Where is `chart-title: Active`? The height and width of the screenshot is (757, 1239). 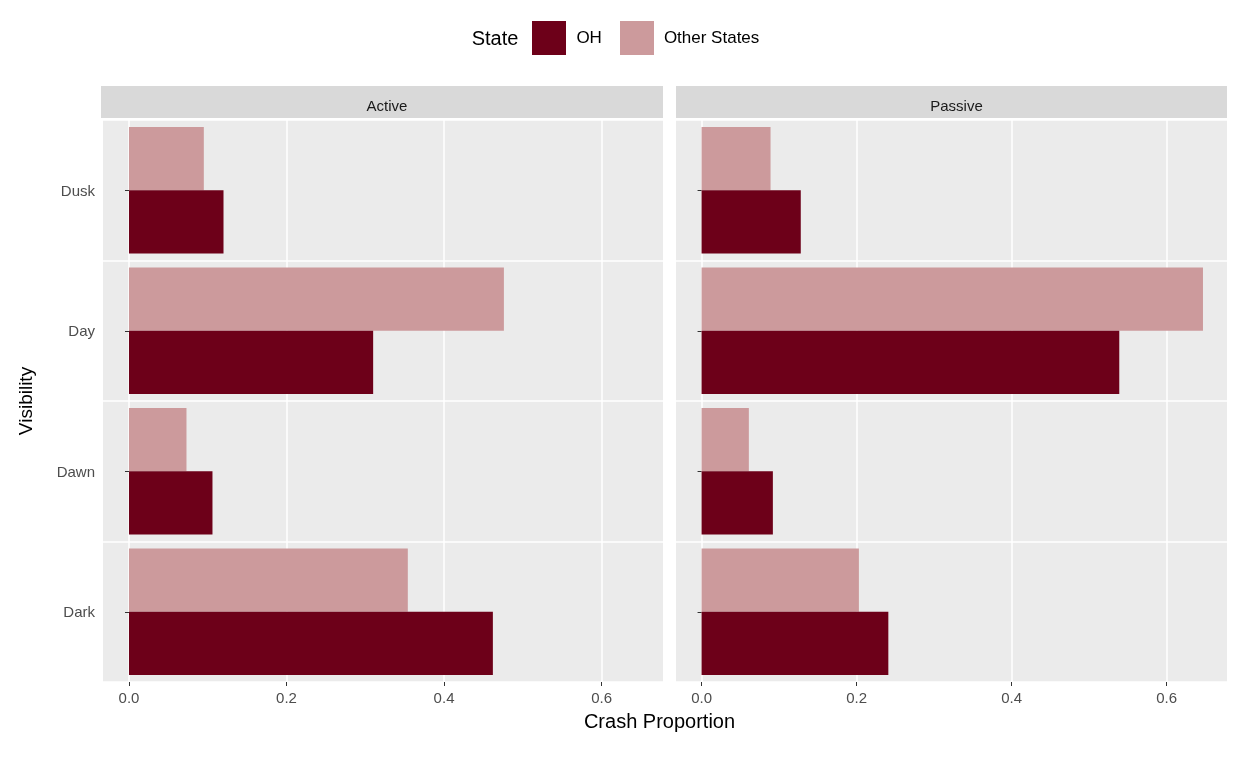 chart-title: Active is located at coordinates (387, 105).